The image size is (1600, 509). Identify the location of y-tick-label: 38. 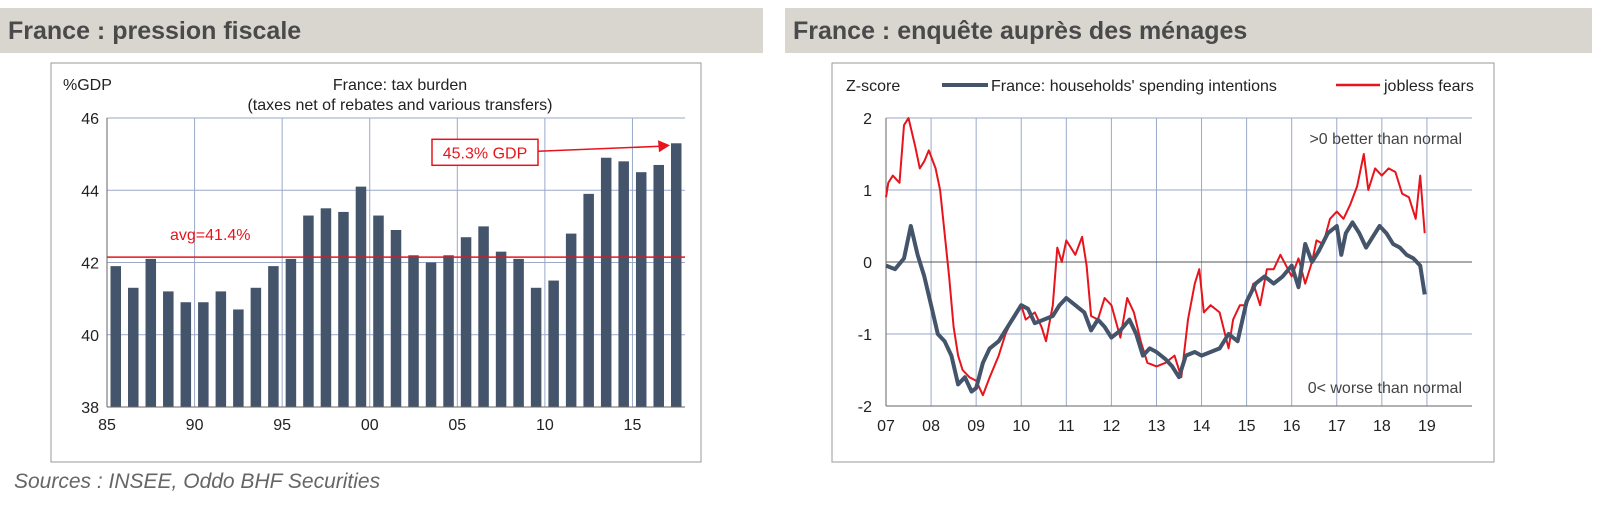
(90, 408).